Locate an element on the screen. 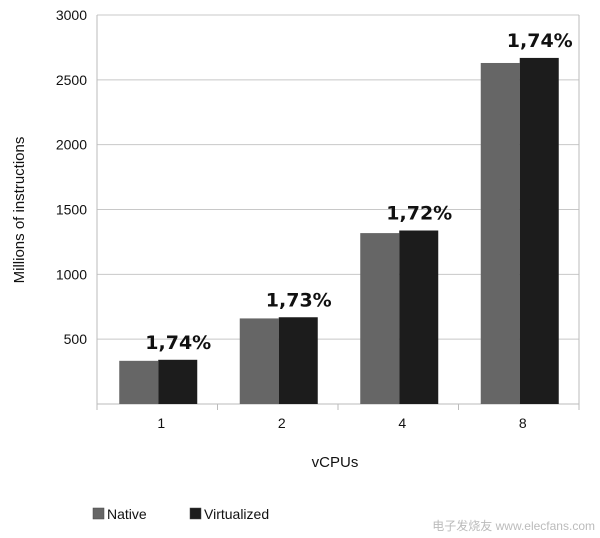 The height and width of the screenshot is (538, 600). legend: Native Virtualized is located at coordinates (180, 514).